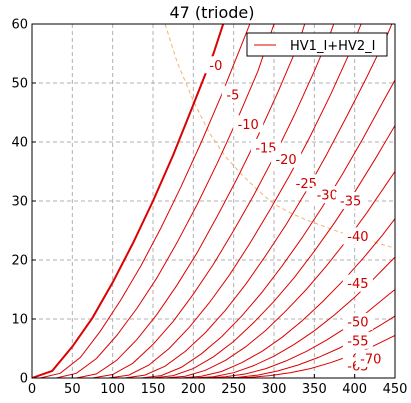  I want to click on x-tick-label: 150, so click(153, 389).